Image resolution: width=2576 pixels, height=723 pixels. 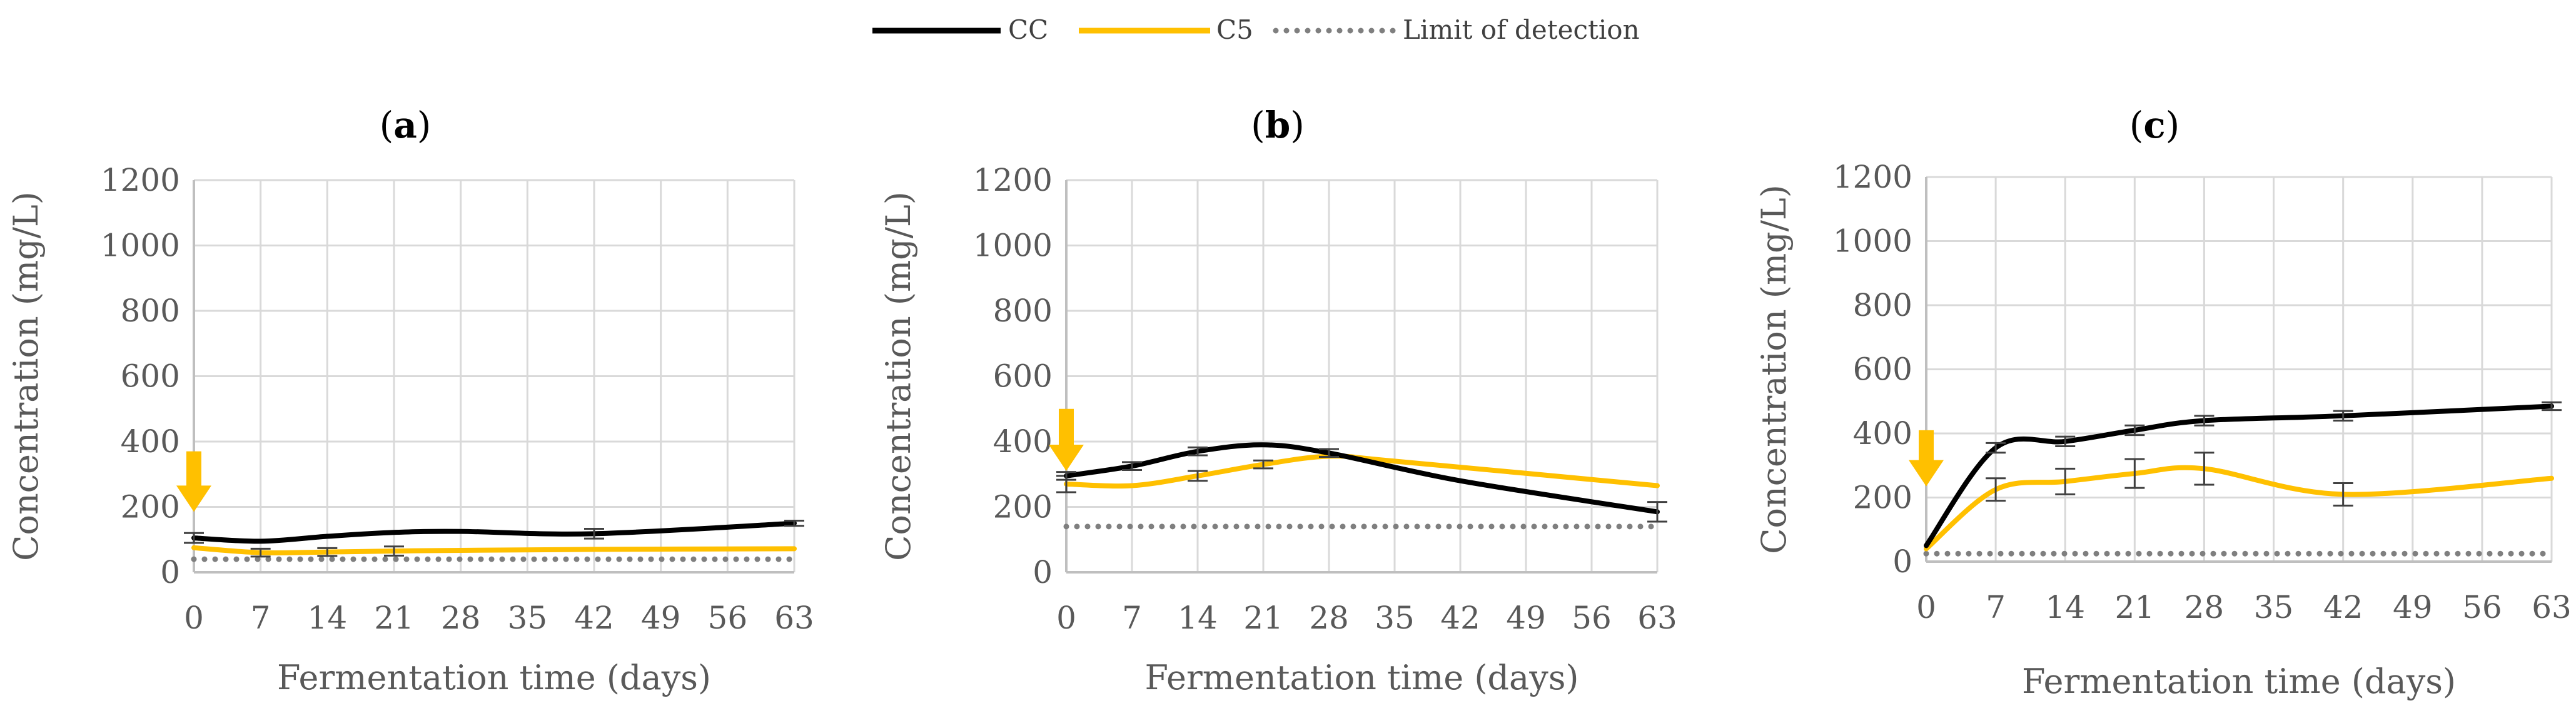 What do you see at coordinates (1522, 29) in the screenshot?
I see `legend-label-limit-of-detection: Limit of detection` at bounding box center [1522, 29].